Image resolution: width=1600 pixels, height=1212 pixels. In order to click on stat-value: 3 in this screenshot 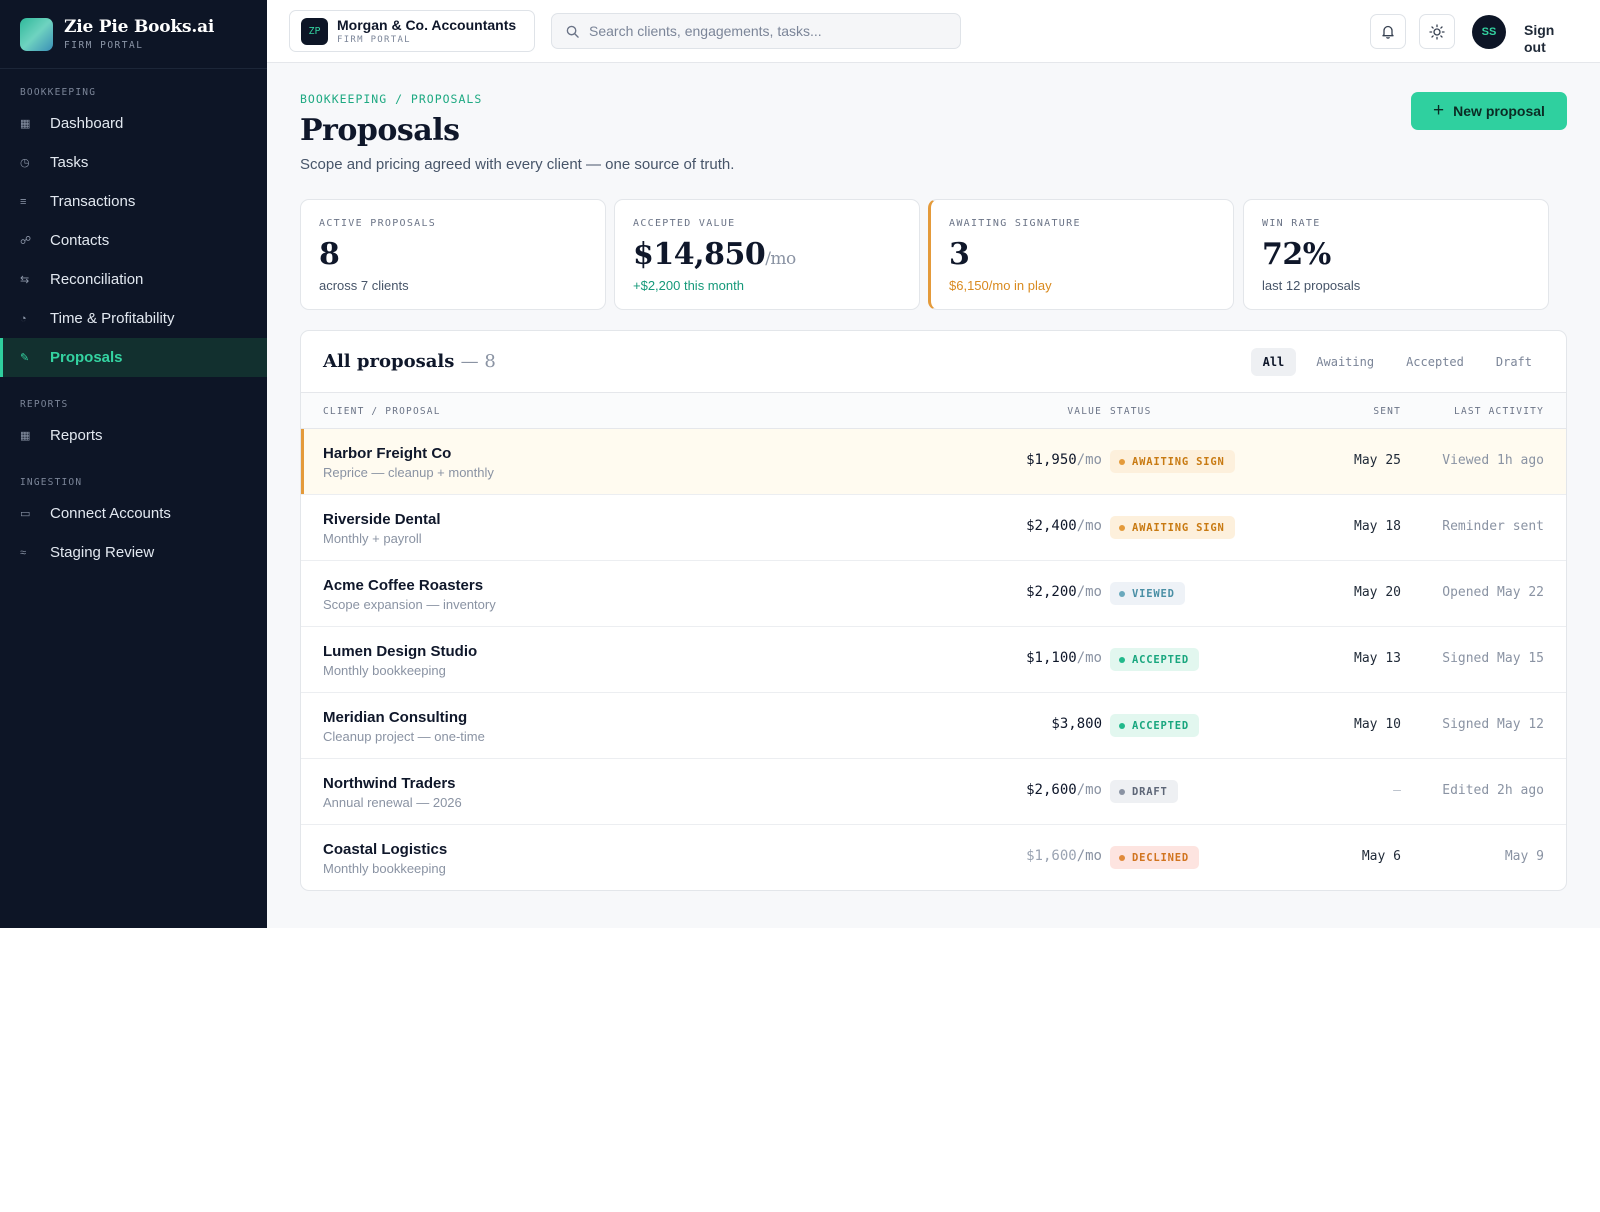, I will do `click(1091, 254)`.